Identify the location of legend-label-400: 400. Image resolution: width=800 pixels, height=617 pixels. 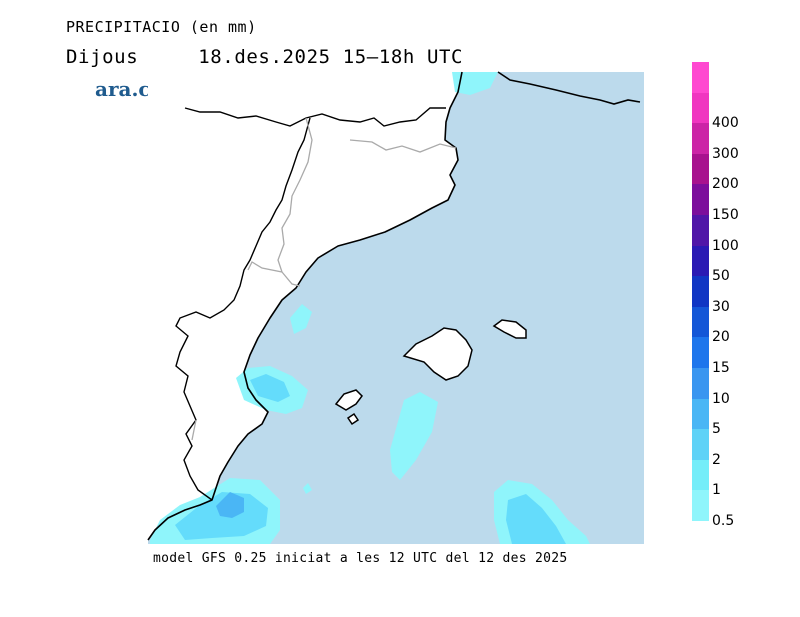
(725, 123).